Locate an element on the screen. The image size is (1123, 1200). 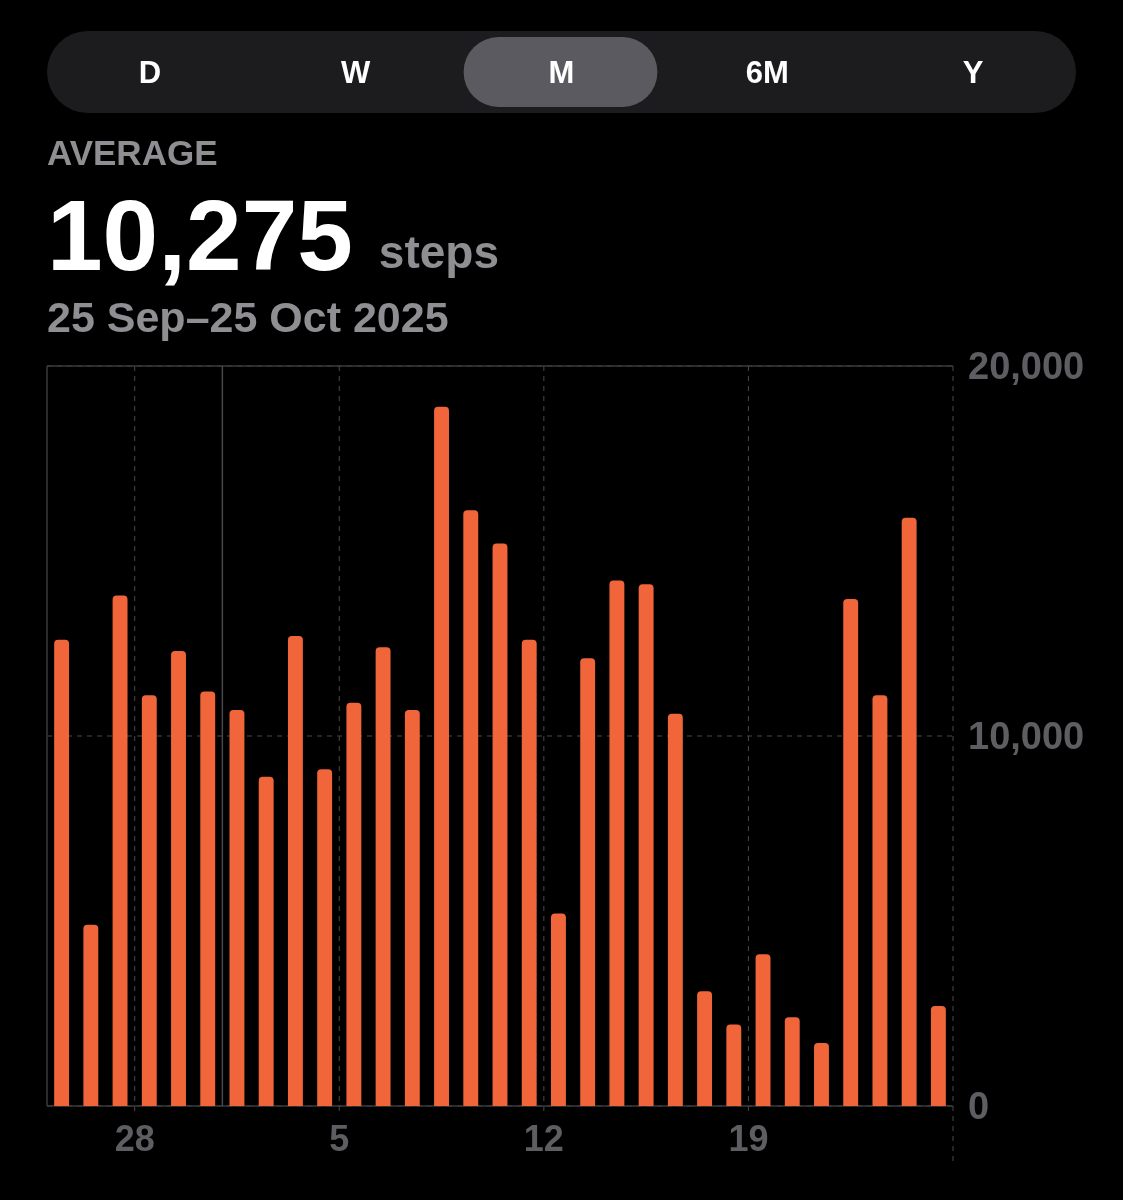
category-label: D is located at coordinates (150, 72).